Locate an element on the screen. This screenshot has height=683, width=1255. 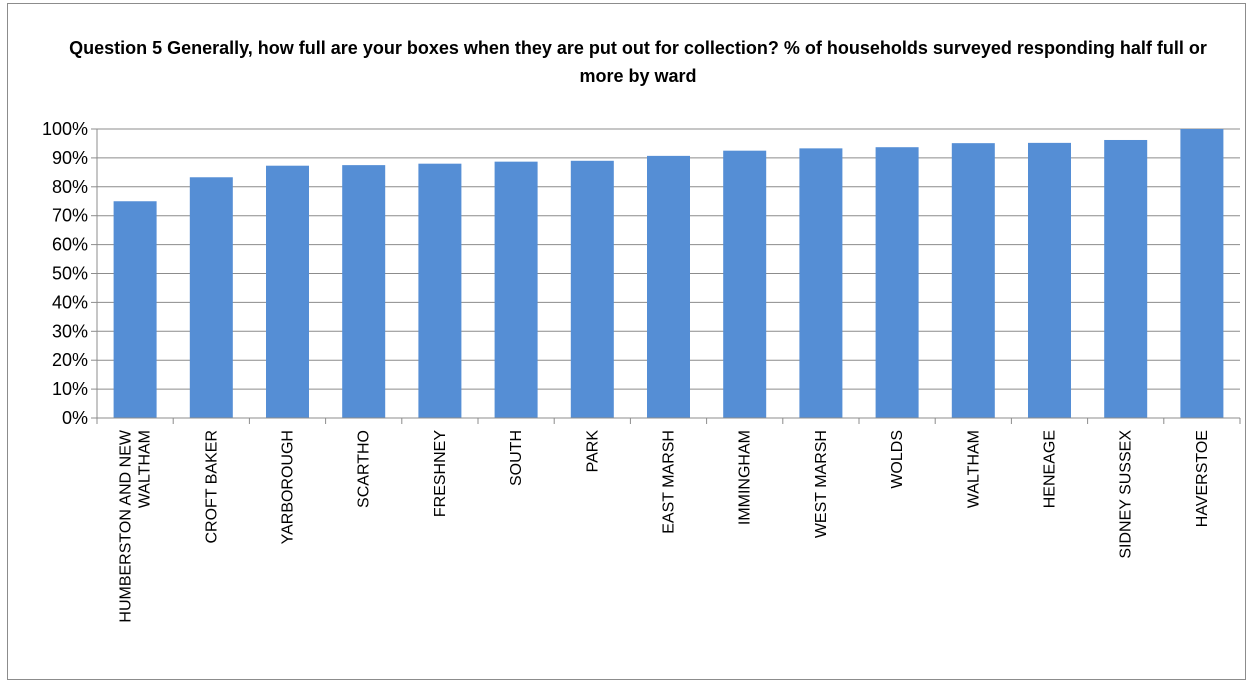
x-category-label-line: PARK is located at coordinates (592, 451).